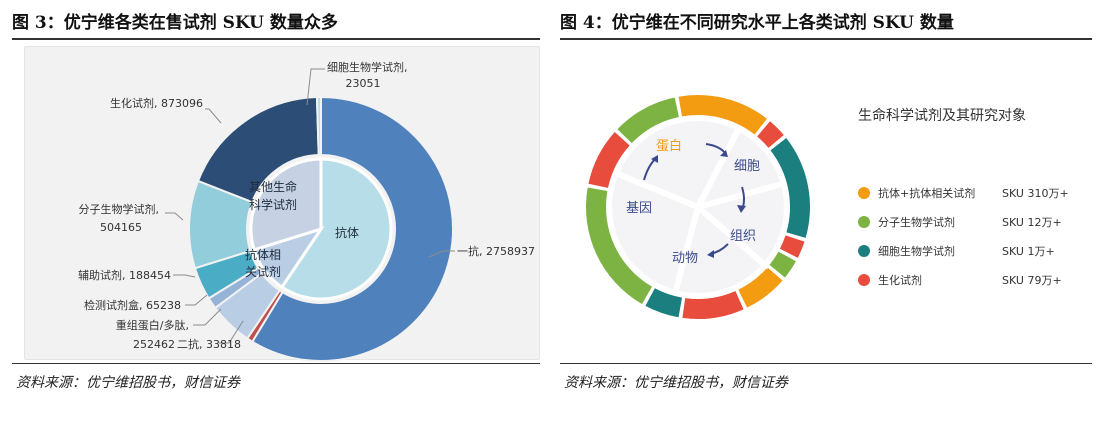  I want to click on legend-label-0: 抗体+抗体相关试剂, so click(926, 193).